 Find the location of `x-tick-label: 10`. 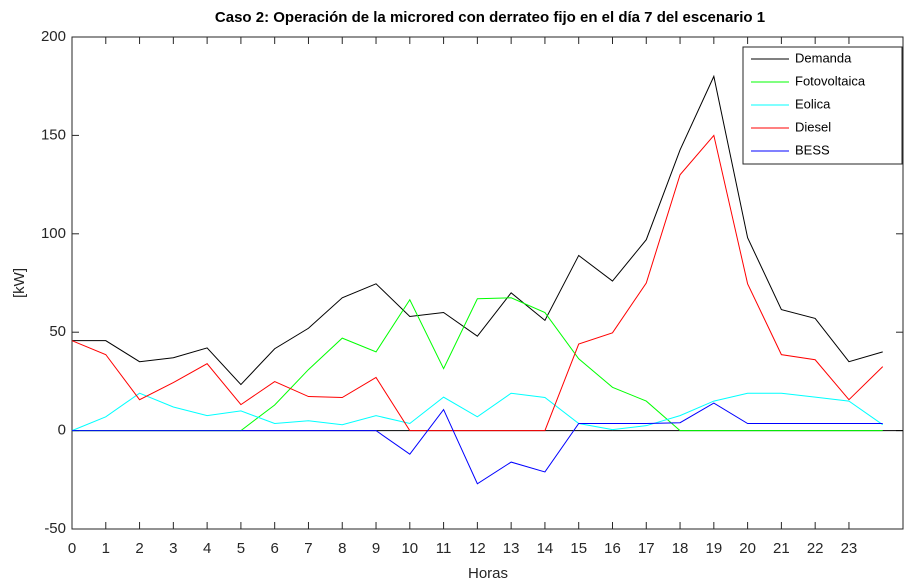

x-tick-label: 10 is located at coordinates (409, 548).